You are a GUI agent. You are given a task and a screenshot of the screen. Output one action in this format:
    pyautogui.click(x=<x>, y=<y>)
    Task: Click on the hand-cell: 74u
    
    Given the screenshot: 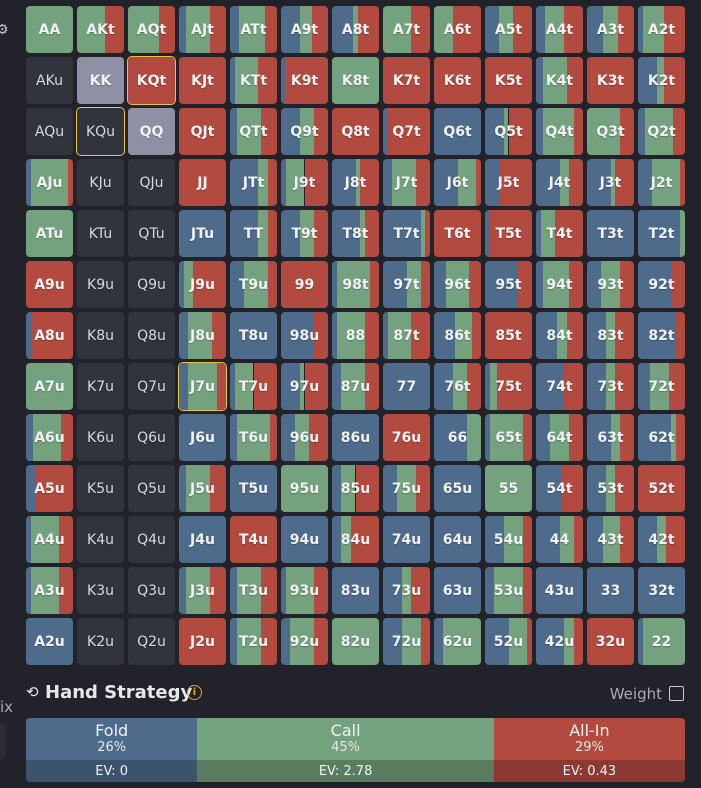 What is the action you would take?
    pyautogui.click(x=406, y=539)
    